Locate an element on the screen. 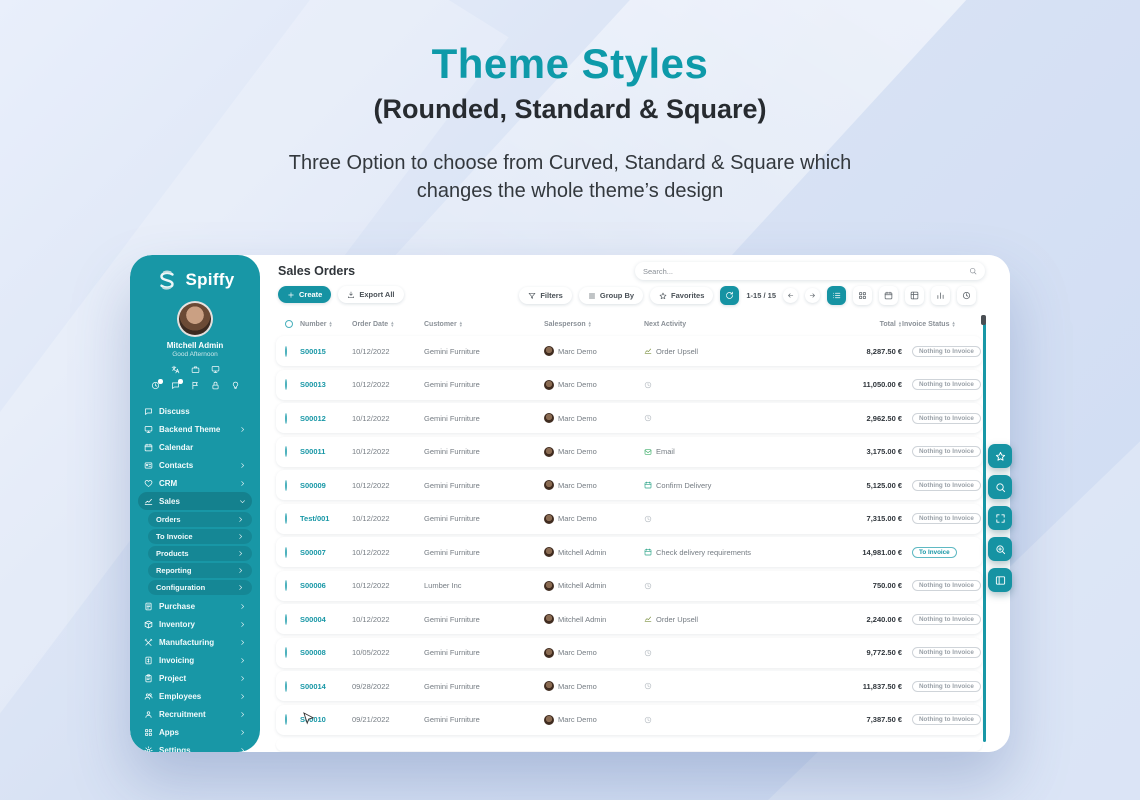  order-number-link: S00014 is located at coordinates (313, 686).